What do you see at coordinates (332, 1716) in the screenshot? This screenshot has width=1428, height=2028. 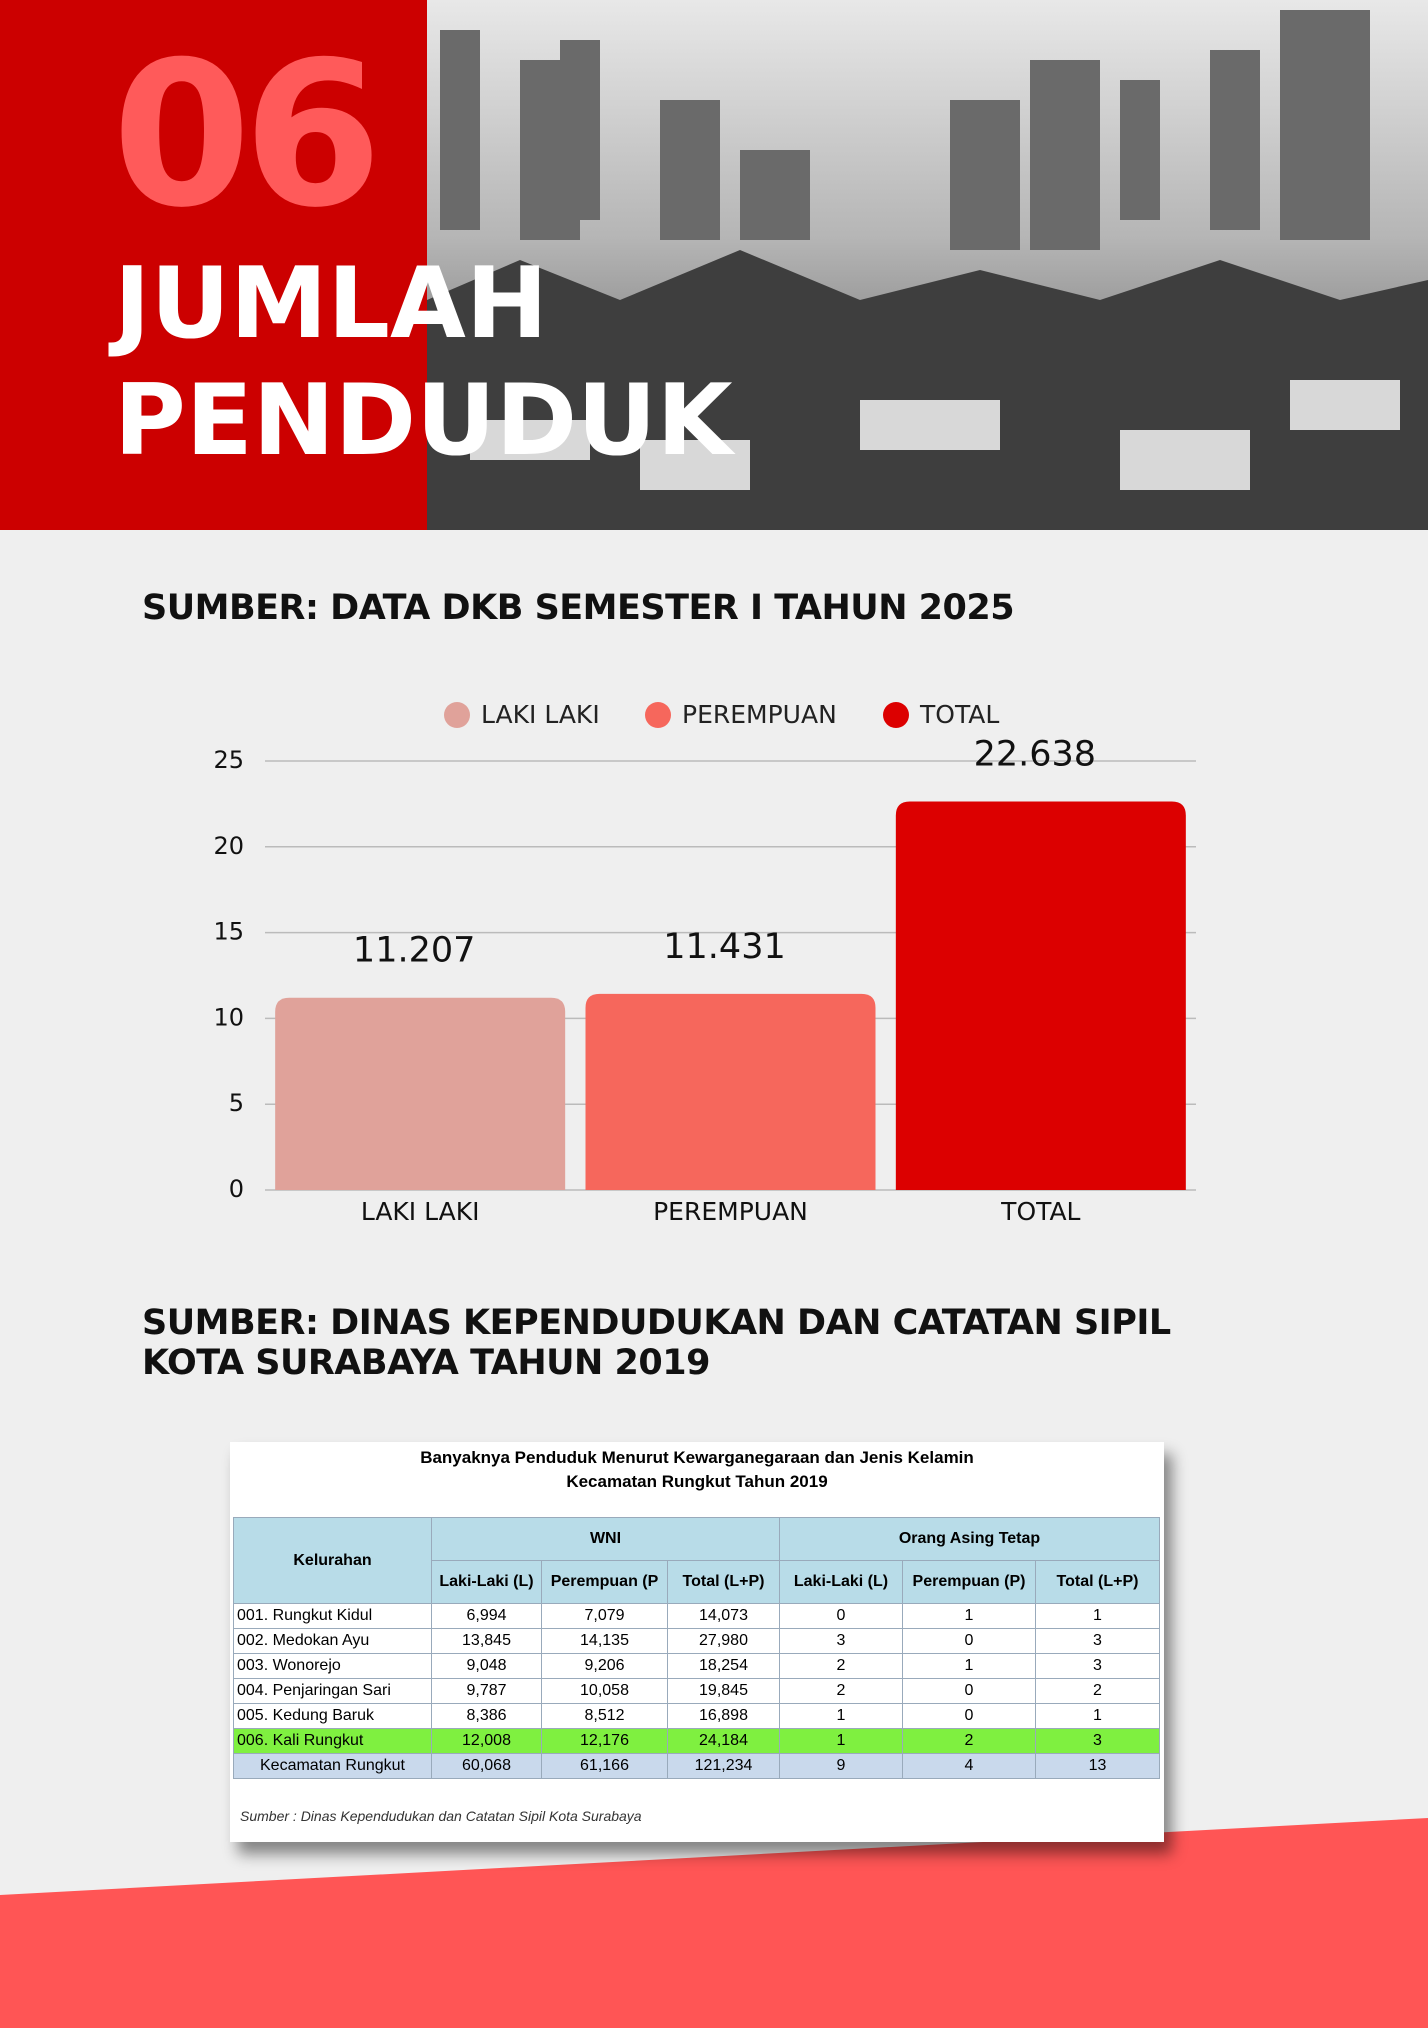 I see `table-cell: 005. Kedung Baruk` at bounding box center [332, 1716].